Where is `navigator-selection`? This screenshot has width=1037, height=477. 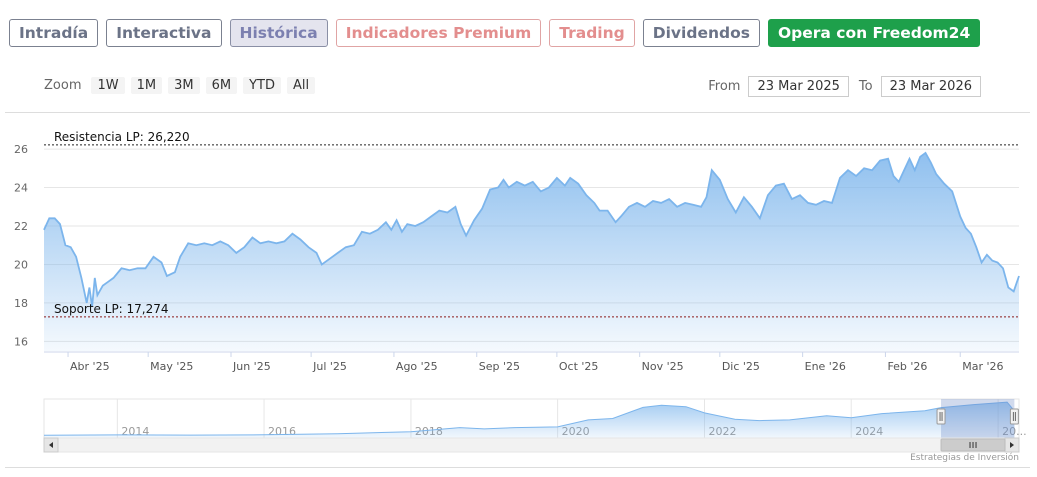
navigator-selection is located at coordinates (978, 418).